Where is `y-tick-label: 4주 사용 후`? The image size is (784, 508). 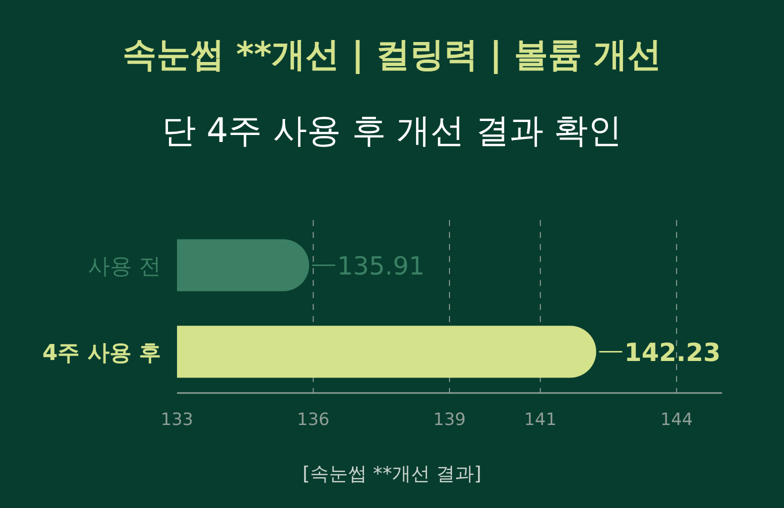
y-tick-label: 4주 사용 후 is located at coordinates (101, 353).